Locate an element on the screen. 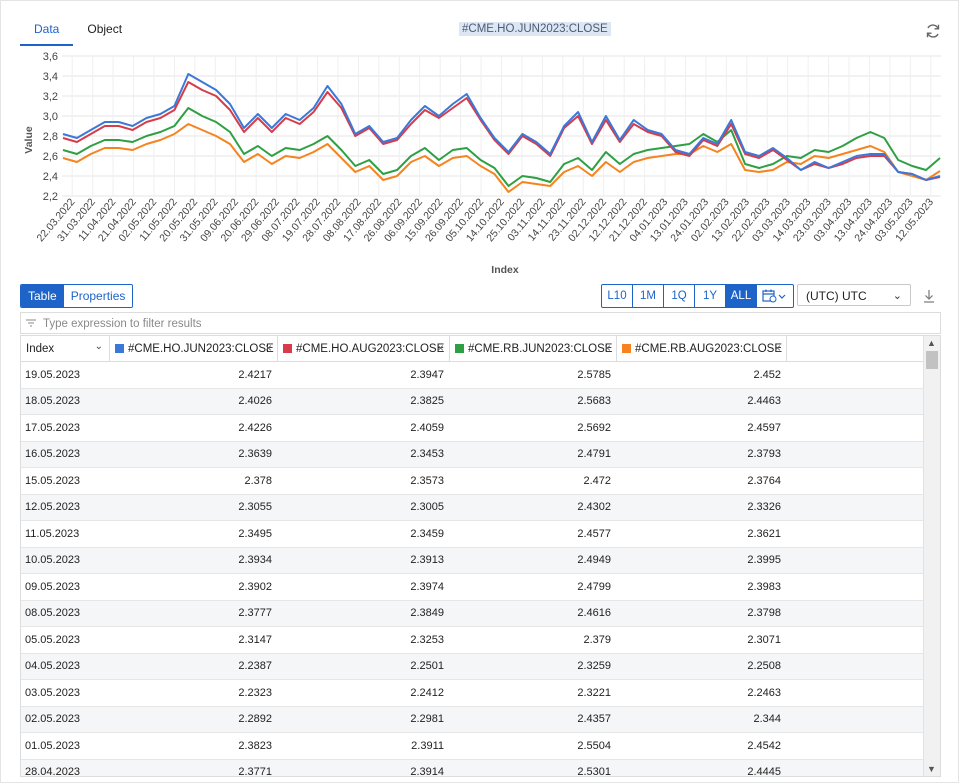 The height and width of the screenshot is (783, 959). cell-value: 2.3147 is located at coordinates (255, 639).